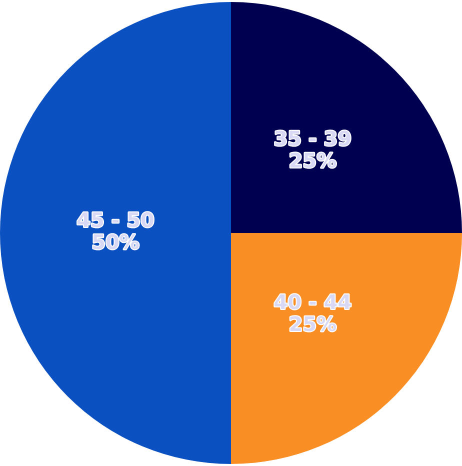 The height and width of the screenshot is (466, 462). I want to click on slice-label: 40 - 44, so click(313, 302).